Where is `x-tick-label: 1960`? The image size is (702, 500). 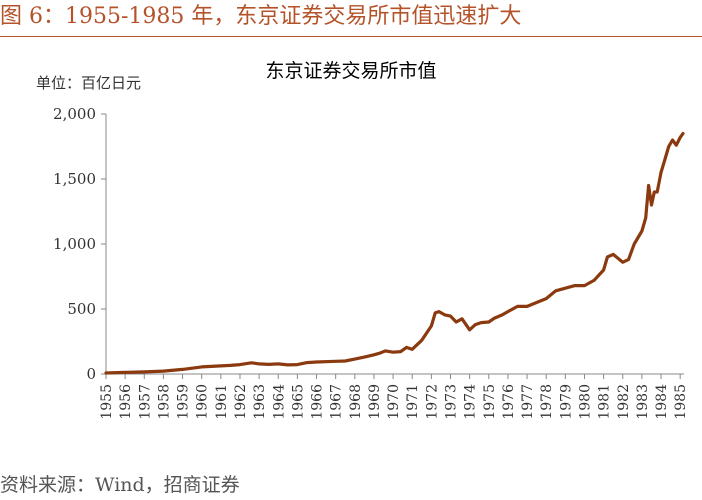
x-tick-label: 1960 is located at coordinates (203, 402).